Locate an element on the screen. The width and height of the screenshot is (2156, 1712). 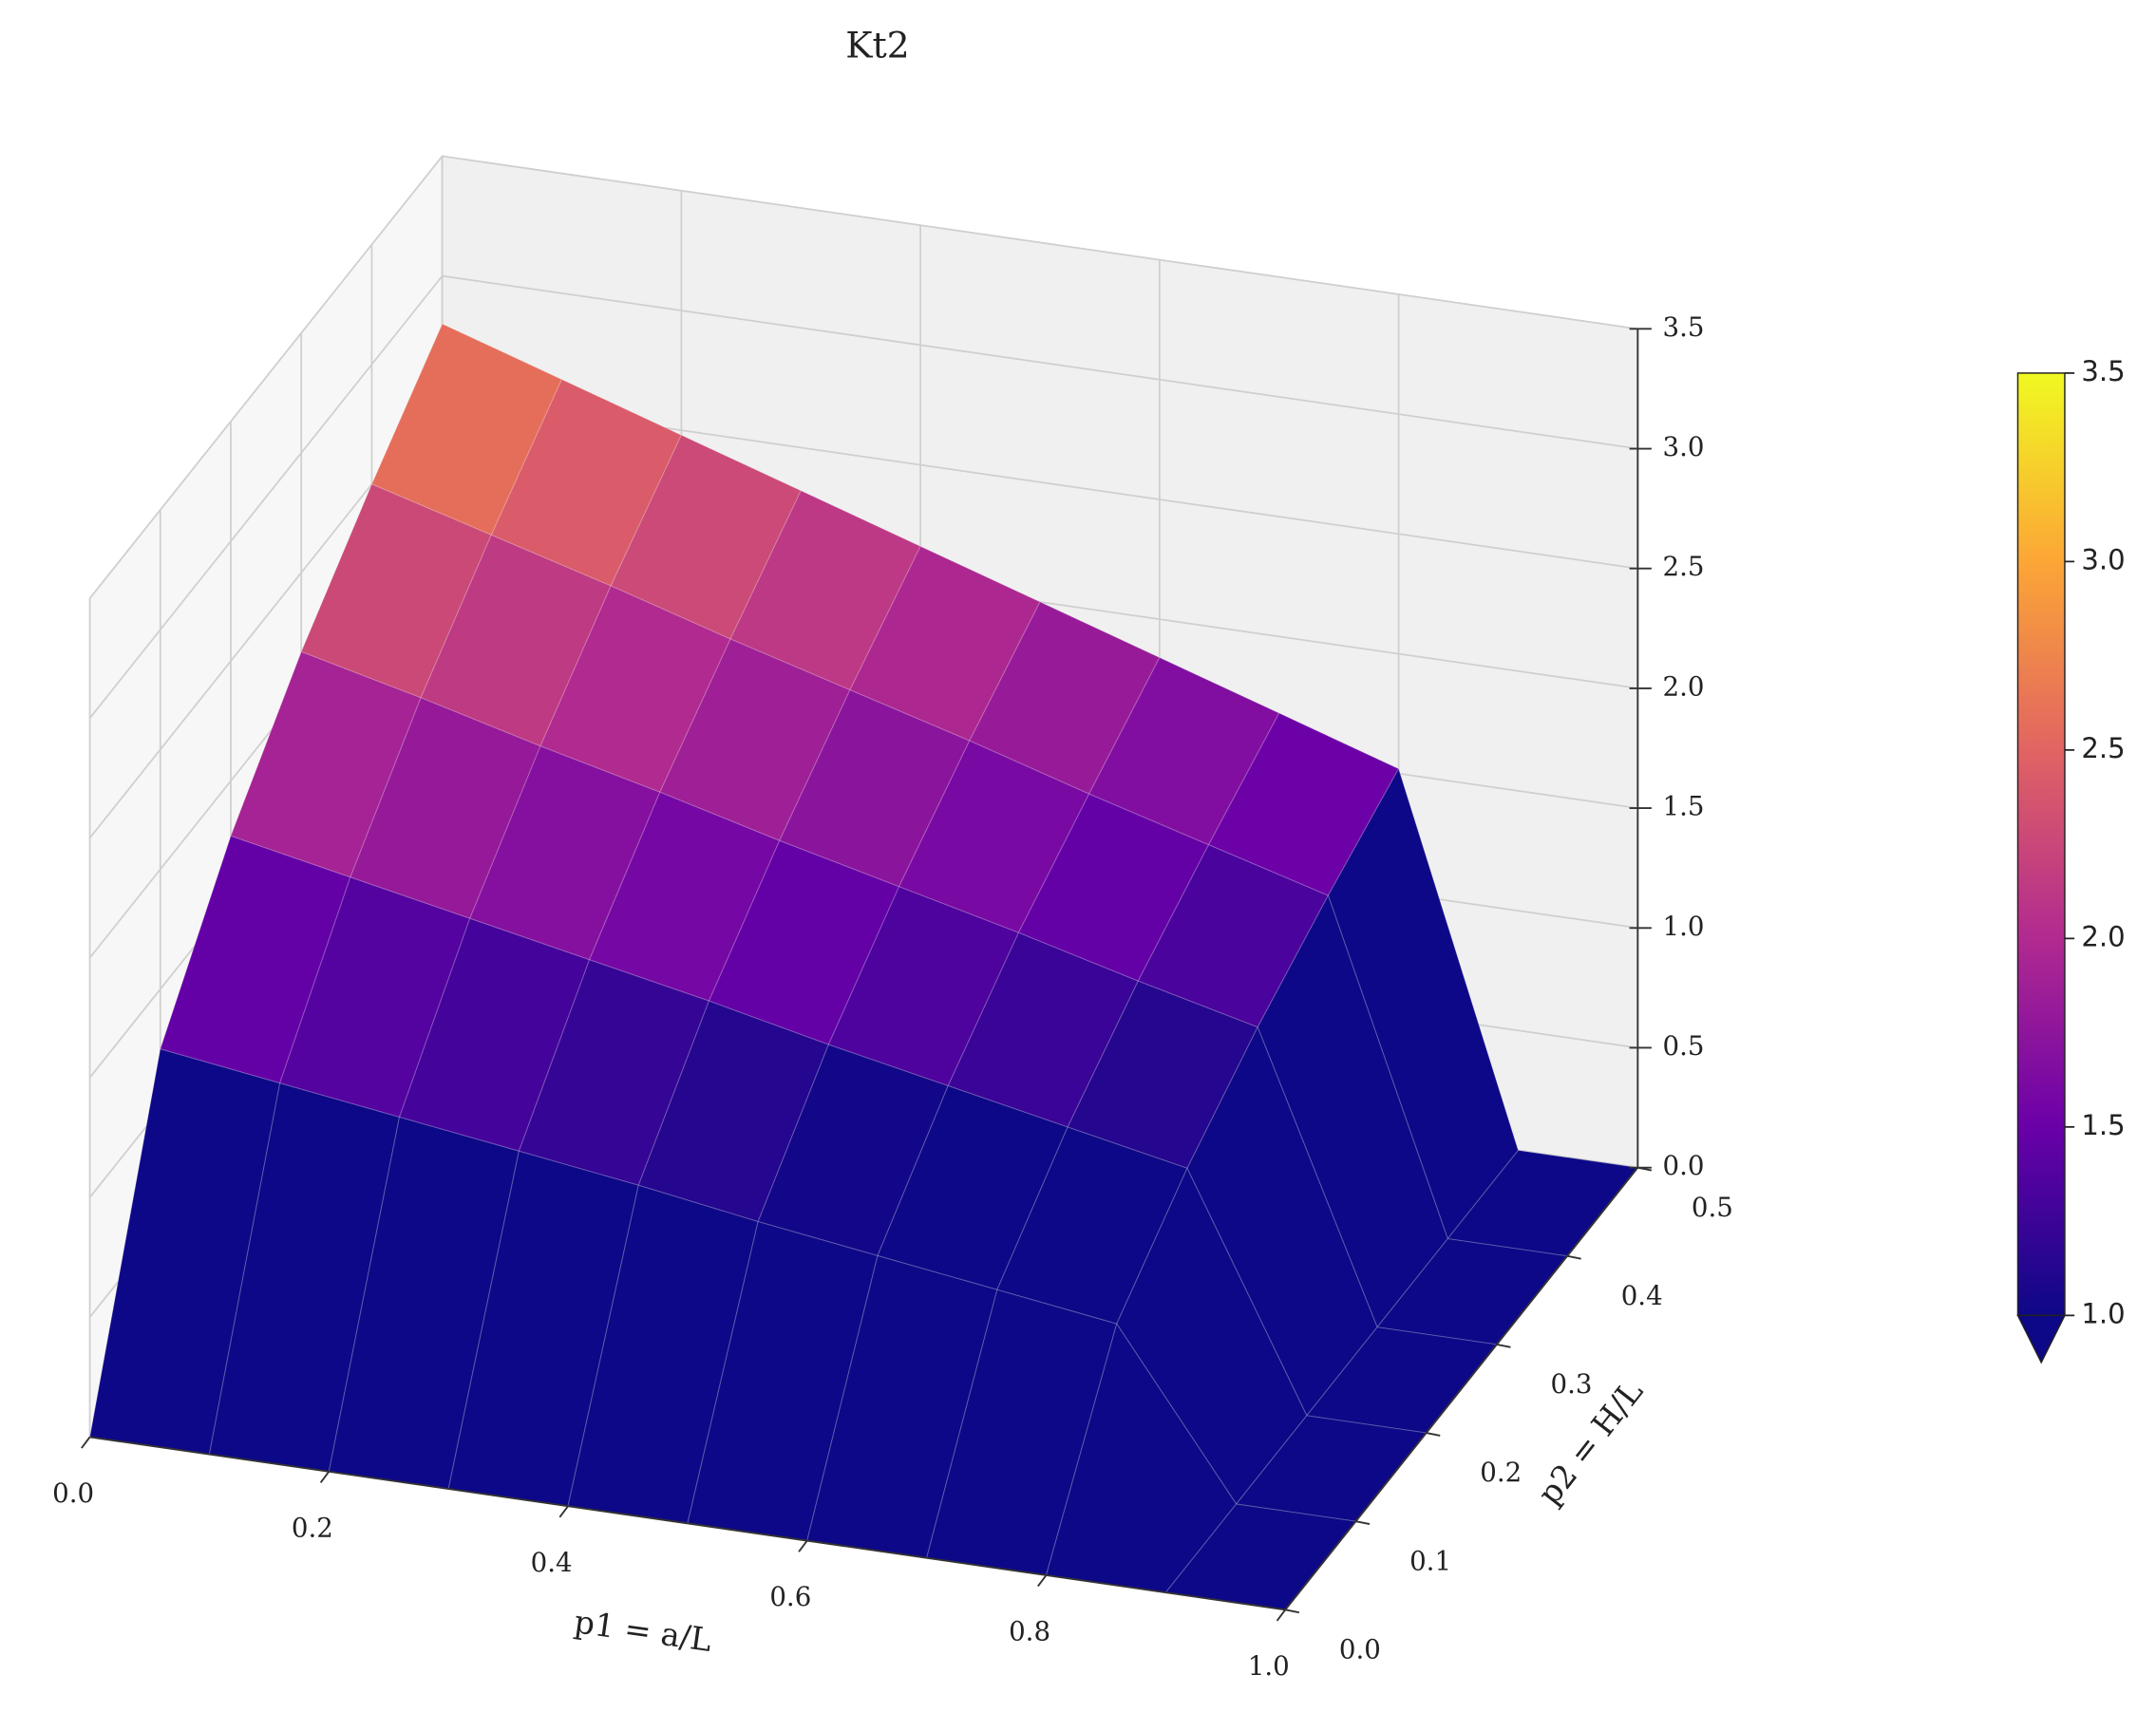
chart-title: Kt2 is located at coordinates (878, 45).